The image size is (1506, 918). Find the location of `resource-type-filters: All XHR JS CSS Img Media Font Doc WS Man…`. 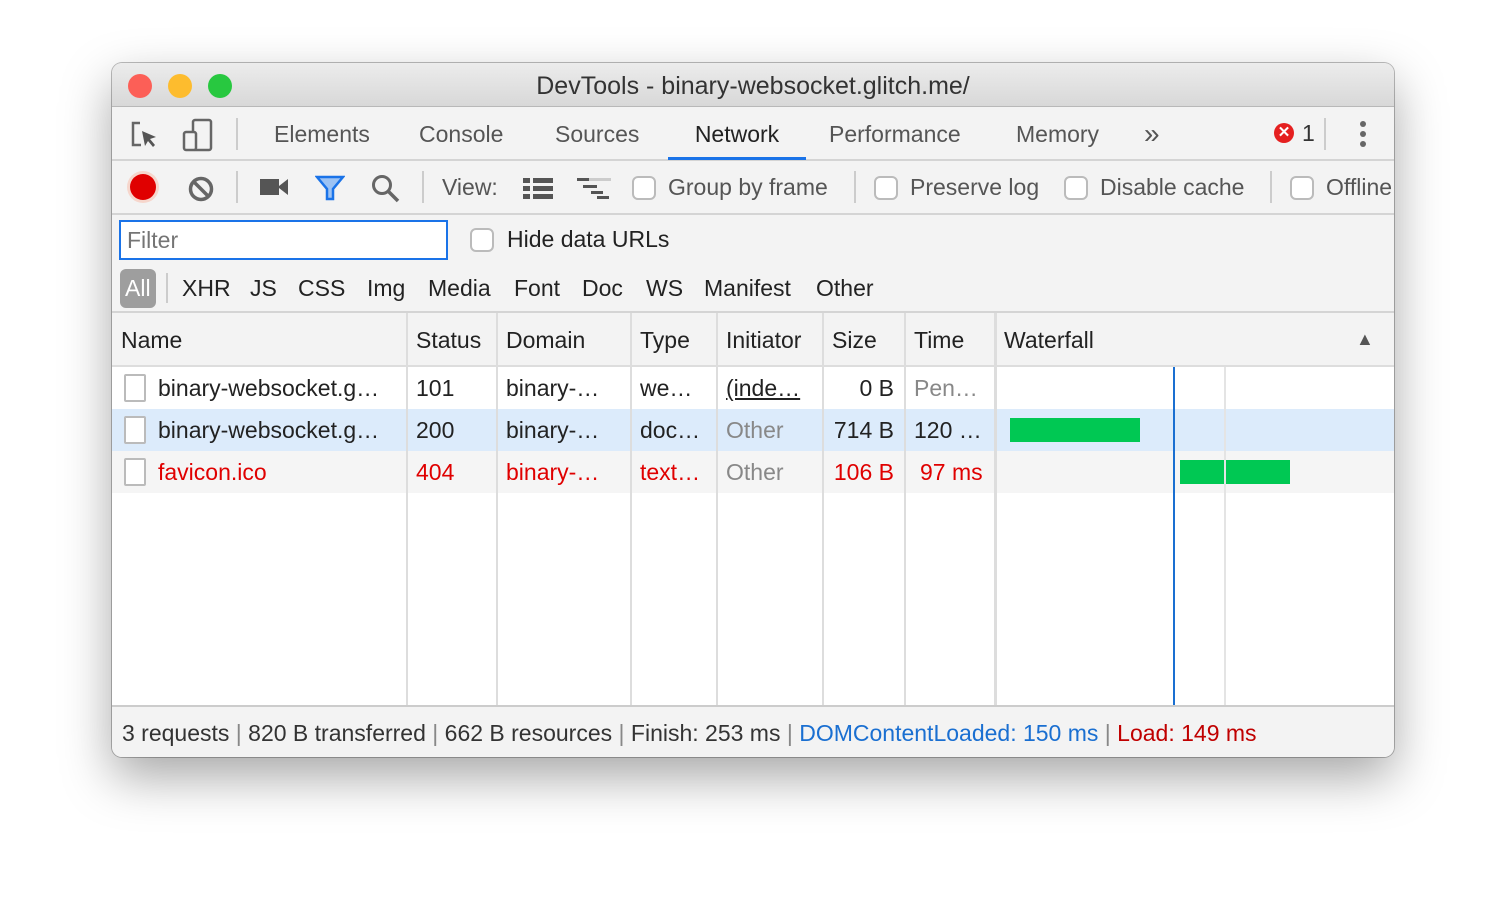

resource-type-filters: All XHR JS CSS Img Media Font Doc WS Man… is located at coordinates (753, 289).